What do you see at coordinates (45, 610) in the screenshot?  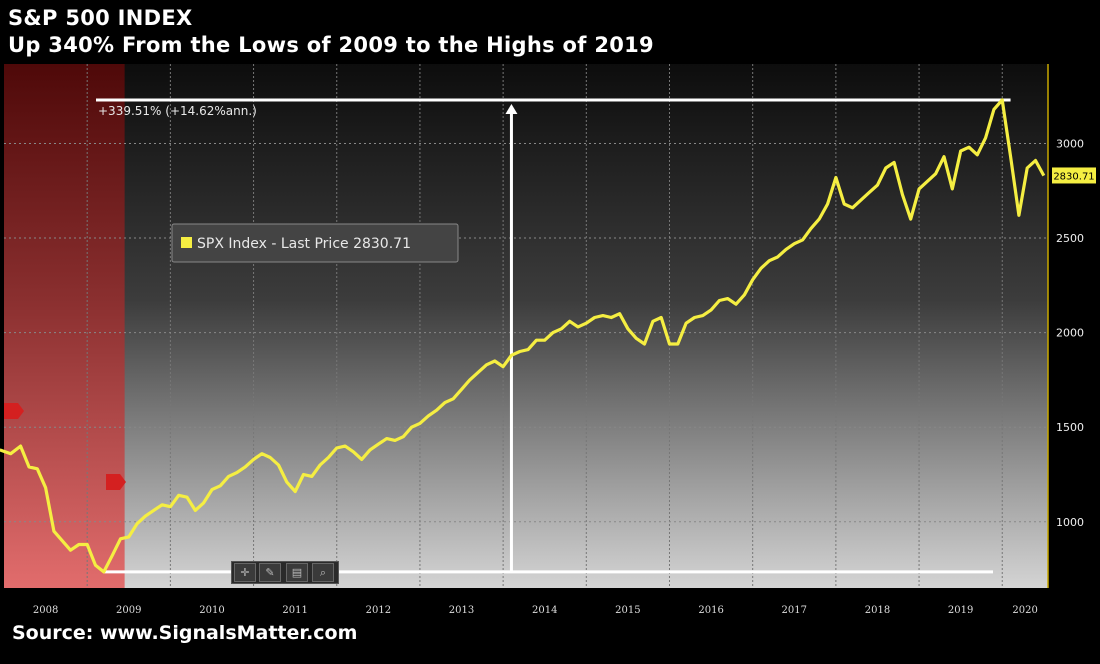 I see `x-tick-label: 2008` at bounding box center [45, 610].